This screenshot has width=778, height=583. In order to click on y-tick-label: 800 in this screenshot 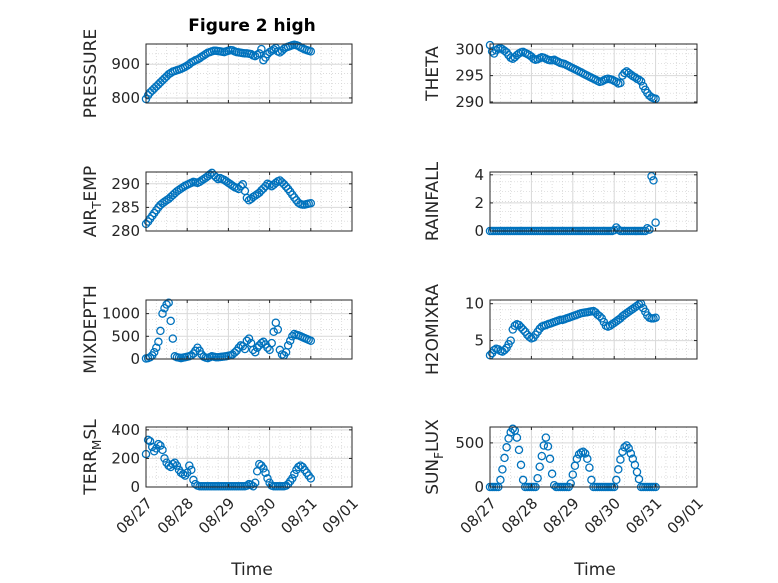, I will do `click(125, 98)`.